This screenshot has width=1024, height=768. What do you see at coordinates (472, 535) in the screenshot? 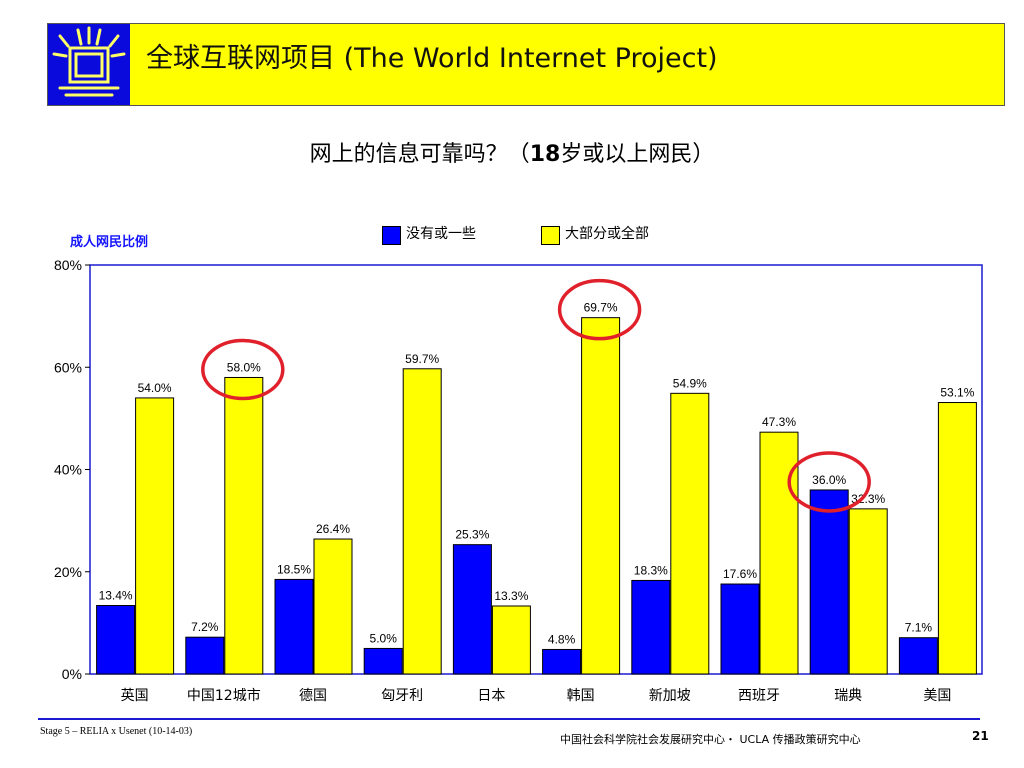
I see `data-label-none: 25.3%` at bounding box center [472, 535].